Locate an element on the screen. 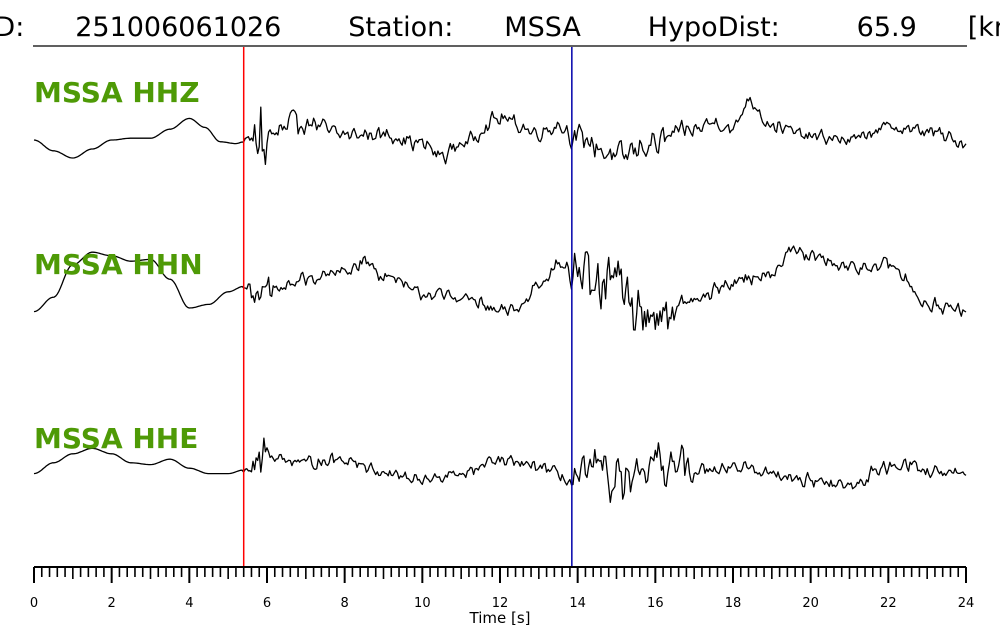 This screenshot has height=640, width=1000. trace-label-mssa-hhz: MSSA HHZ is located at coordinates (117, 92).